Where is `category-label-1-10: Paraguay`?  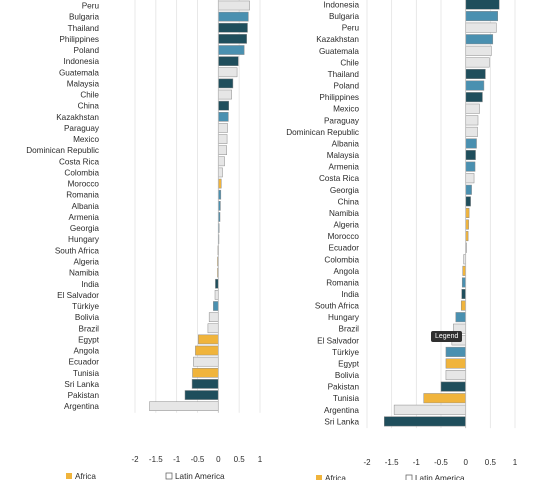 category-label-1-10: Paraguay is located at coordinates (342, 120).